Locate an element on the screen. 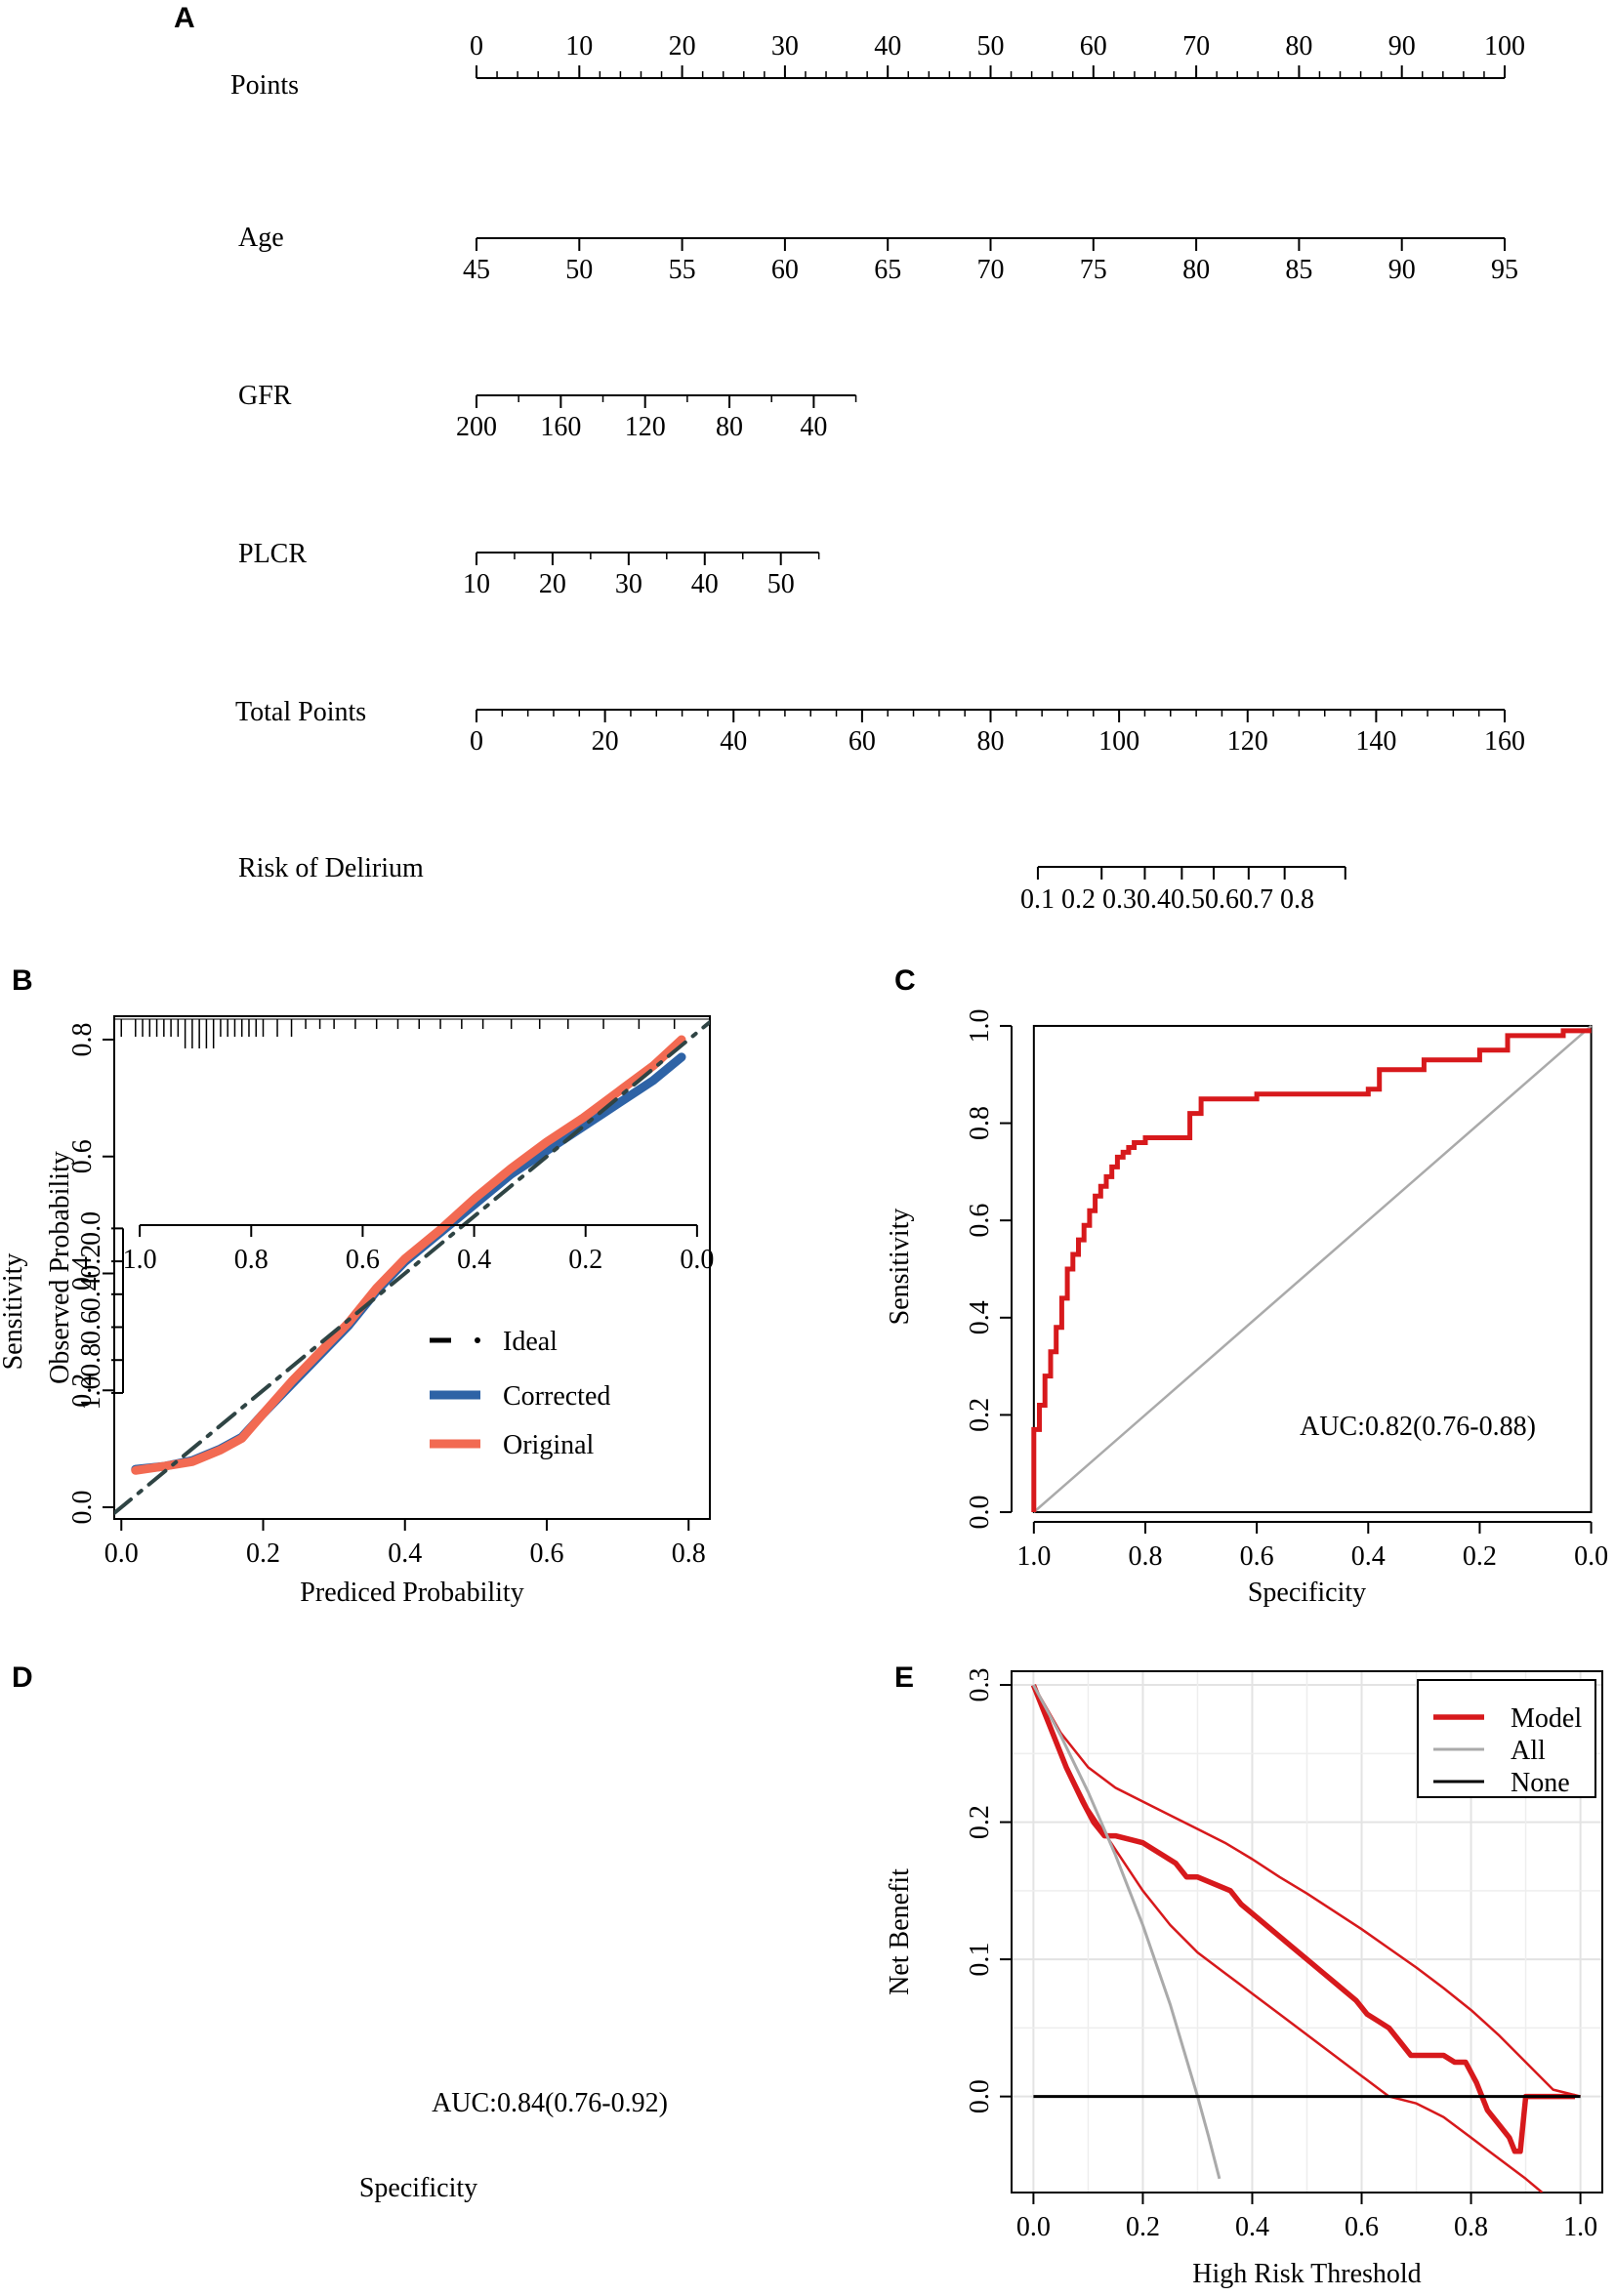  panel-label-a: A is located at coordinates (184, 18).